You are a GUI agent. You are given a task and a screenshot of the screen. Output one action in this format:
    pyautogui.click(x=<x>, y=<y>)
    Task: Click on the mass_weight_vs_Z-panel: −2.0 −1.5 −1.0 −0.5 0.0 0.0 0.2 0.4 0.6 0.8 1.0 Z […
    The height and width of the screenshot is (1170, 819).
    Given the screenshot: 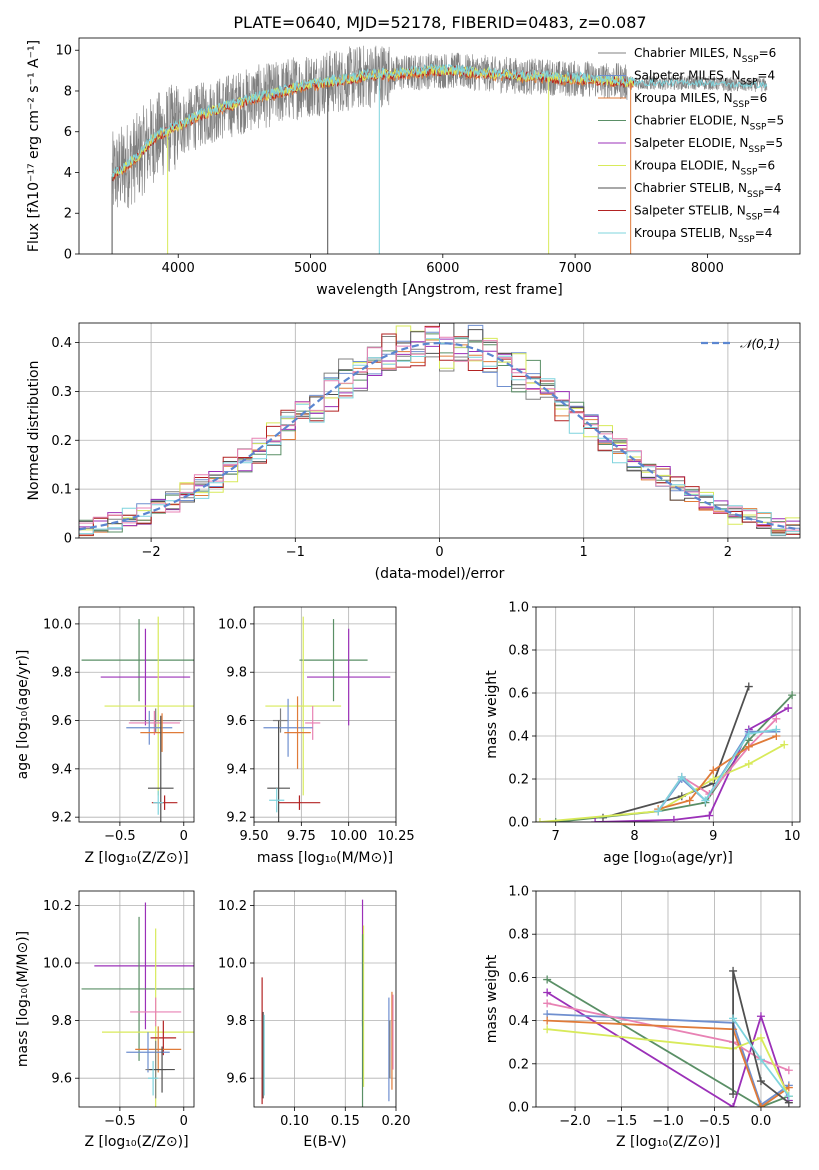 What is the action you would take?
    pyautogui.click(x=642, y=1017)
    